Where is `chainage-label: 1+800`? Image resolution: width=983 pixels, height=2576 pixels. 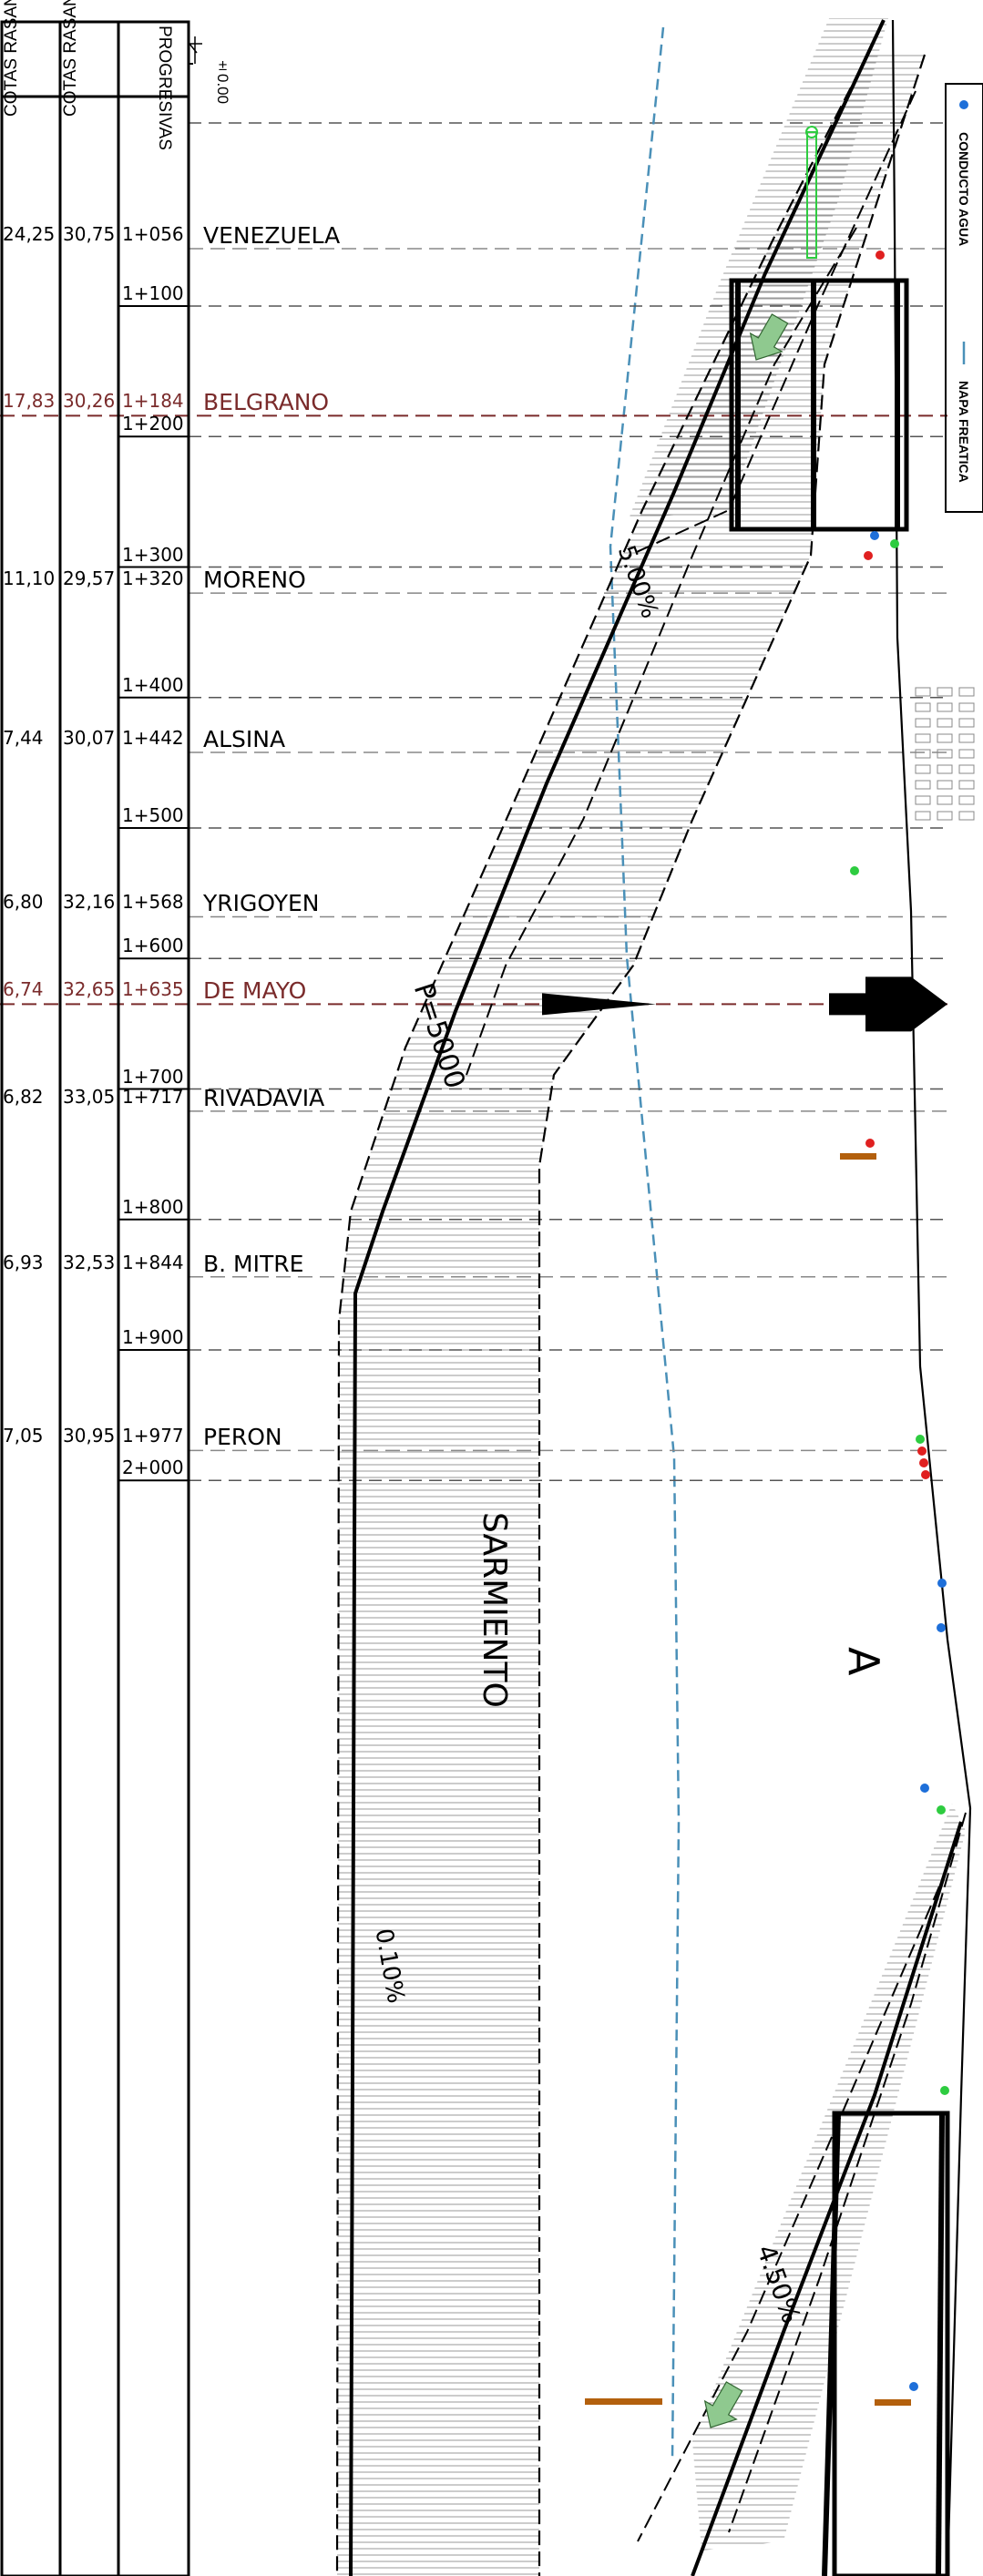
chainage-label: 1+800 is located at coordinates (153, 1206).